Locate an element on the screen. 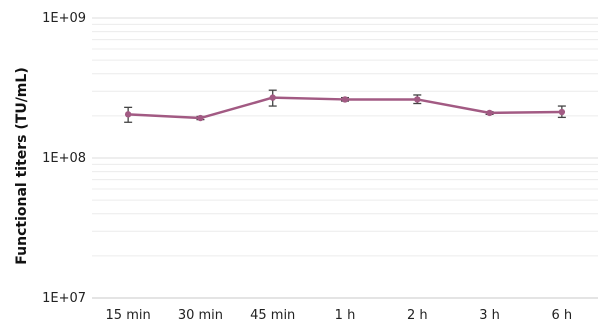  x-tick-label: 45 min is located at coordinates (272, 315).